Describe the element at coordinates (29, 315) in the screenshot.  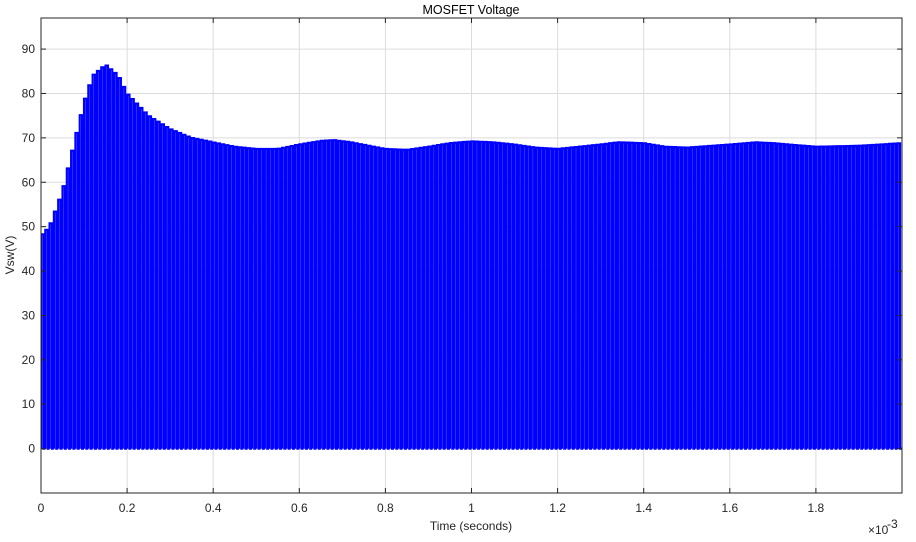
I see `y-tick-label: 30` at that location.